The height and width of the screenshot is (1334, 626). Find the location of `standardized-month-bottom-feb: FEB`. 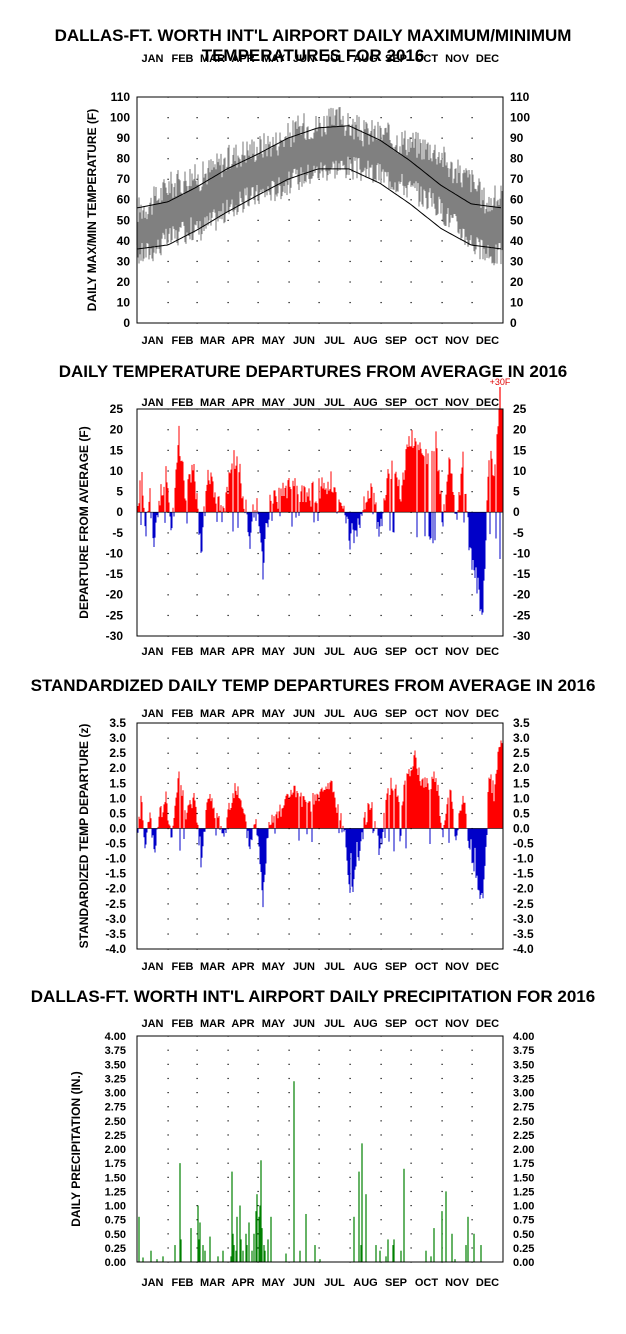

standardized-month-bottom-feb: FEB is located at coordinates (183, 967).